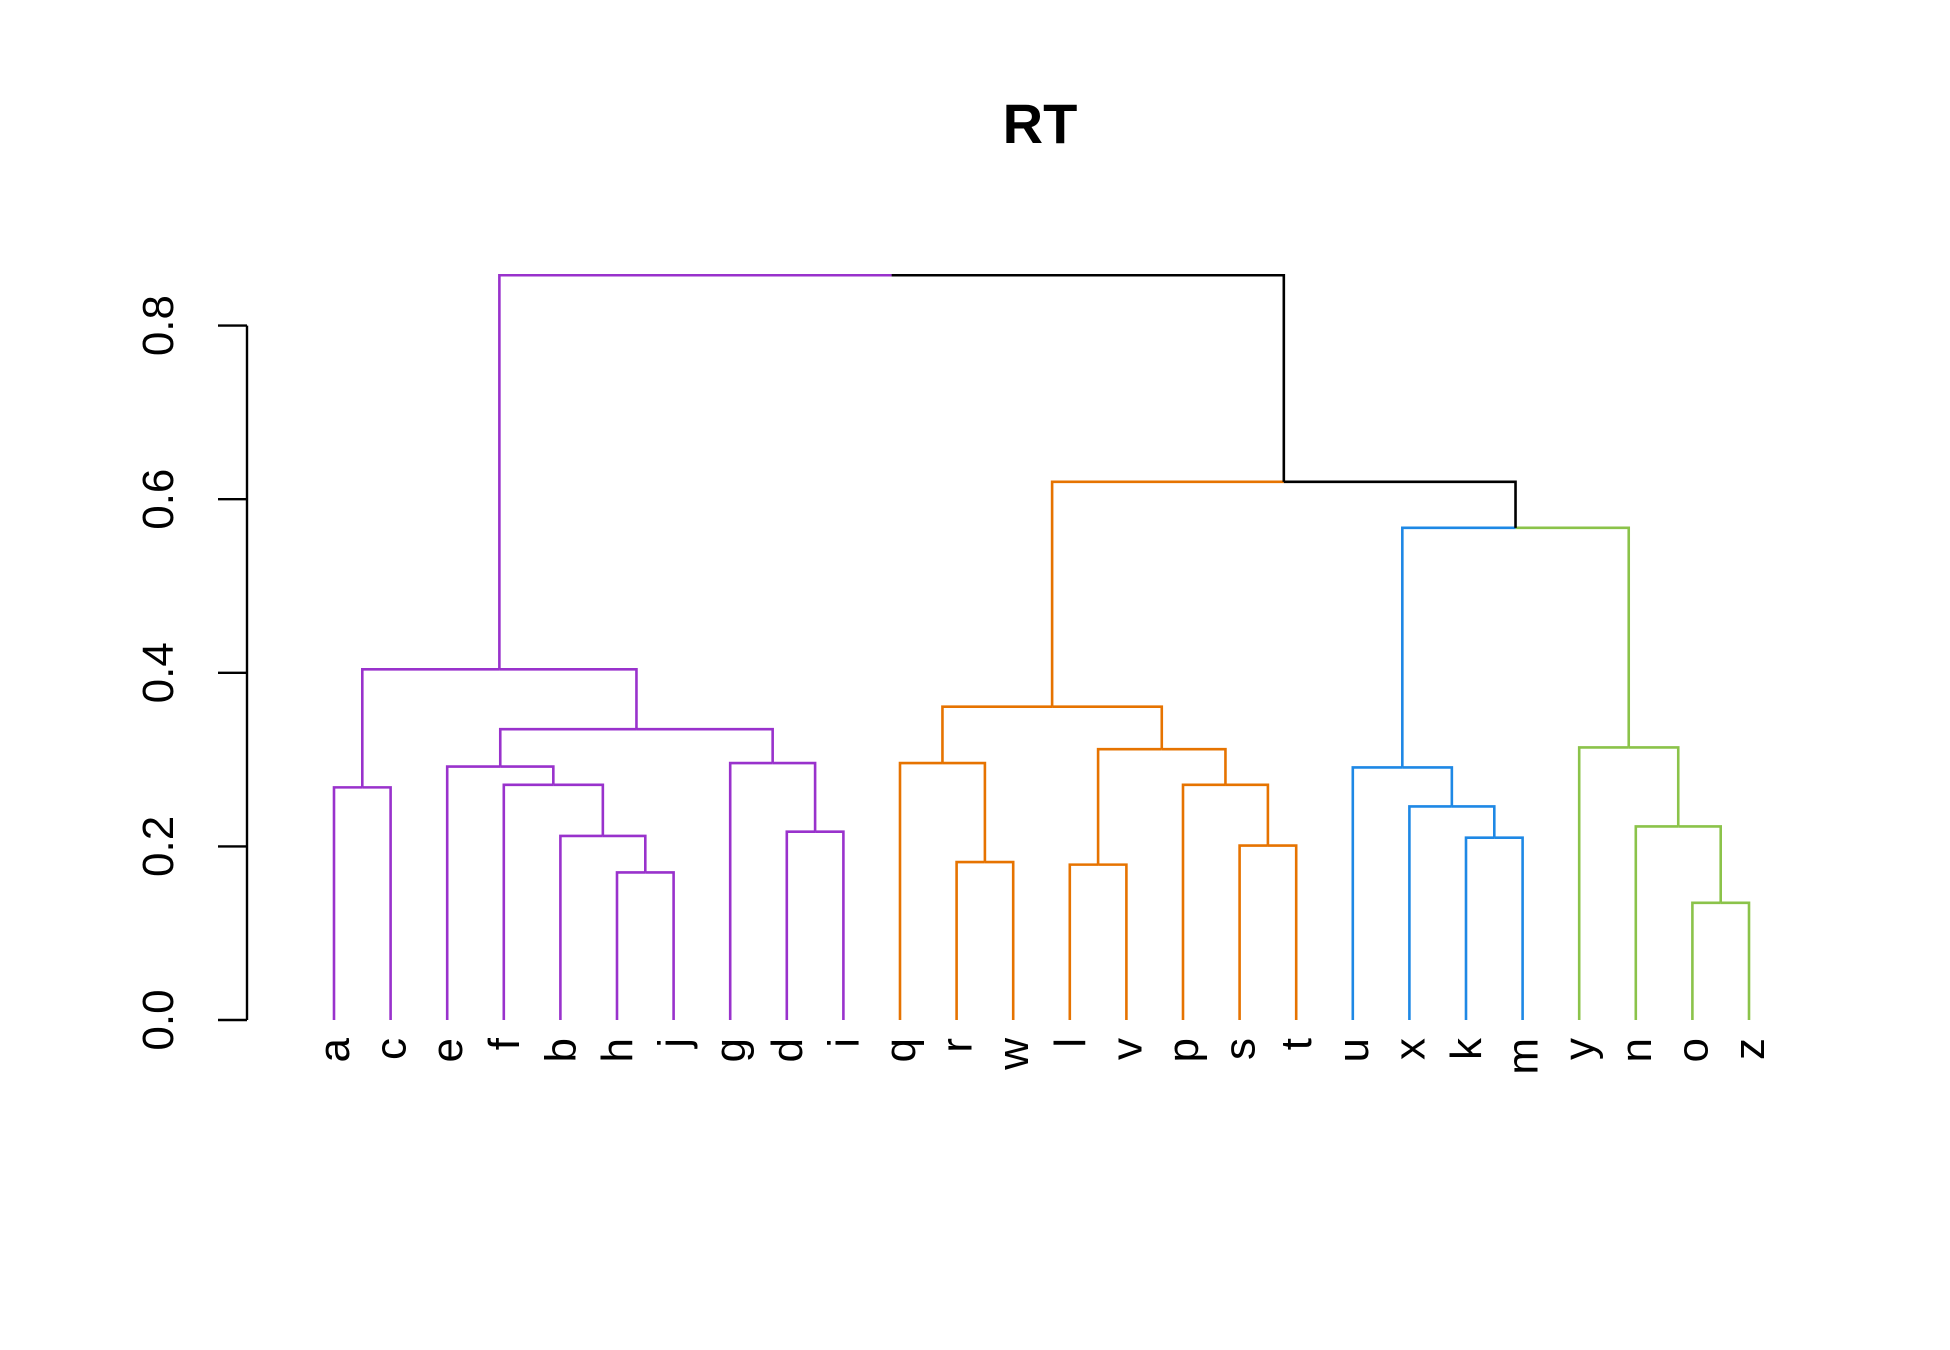 This screenshot has width=1950, height=1350. What do you see at coordinates (473, 892) in the screenshot?
I see `branch-efbhj-left` at bounding box center [473, 892].